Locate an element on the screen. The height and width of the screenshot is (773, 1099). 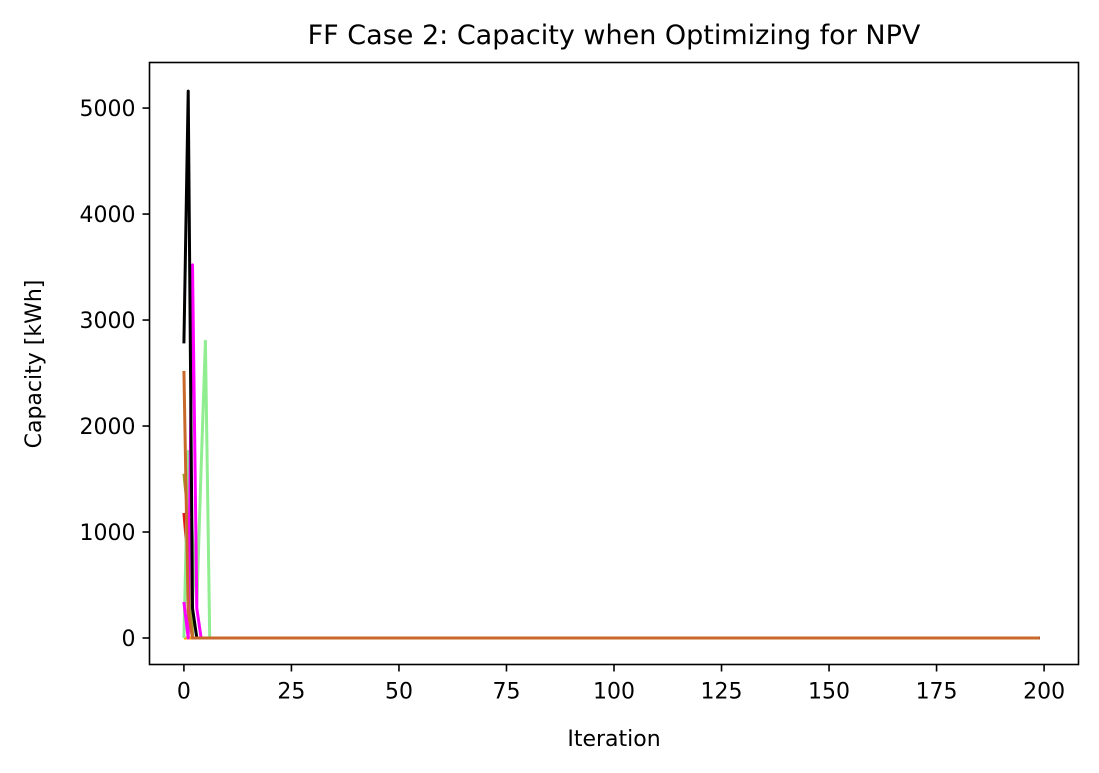
y-tick-label: 1000 is located at coordinates (108, 533).